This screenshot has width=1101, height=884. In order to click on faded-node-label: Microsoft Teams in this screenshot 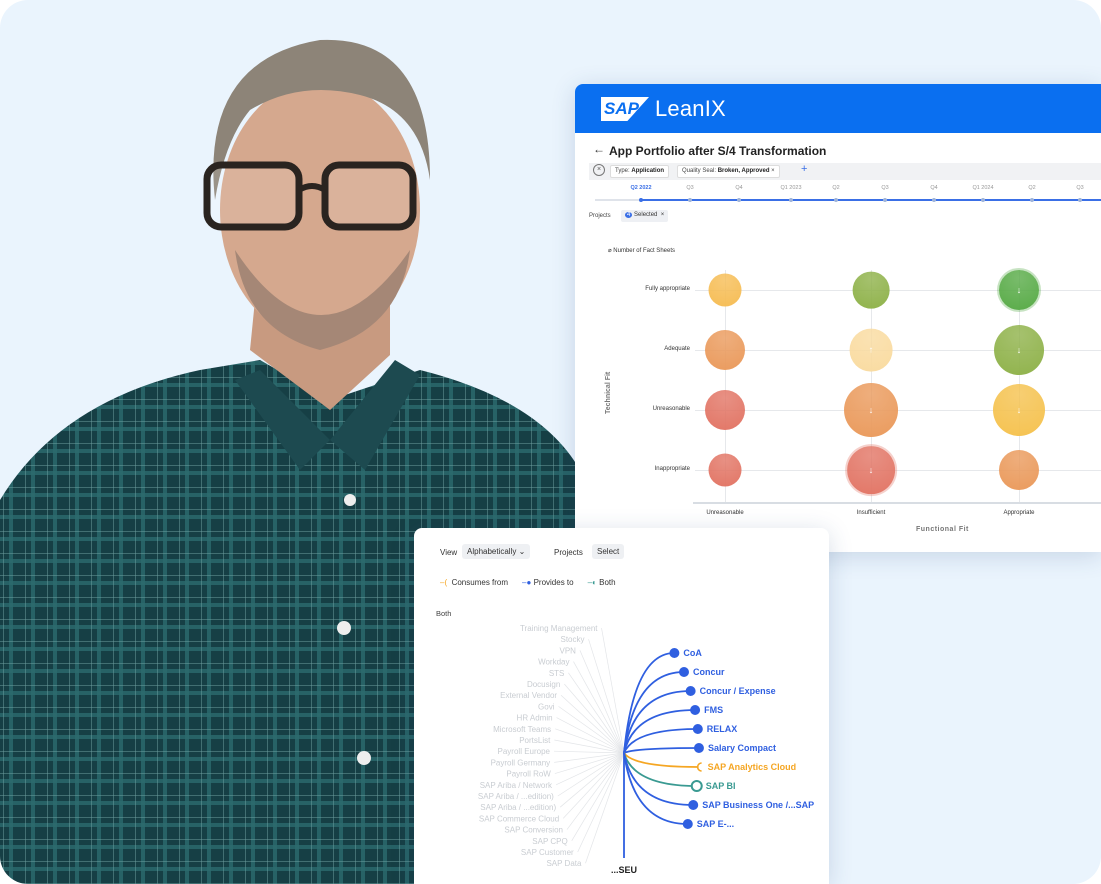, I will do `click(522, 729)`.